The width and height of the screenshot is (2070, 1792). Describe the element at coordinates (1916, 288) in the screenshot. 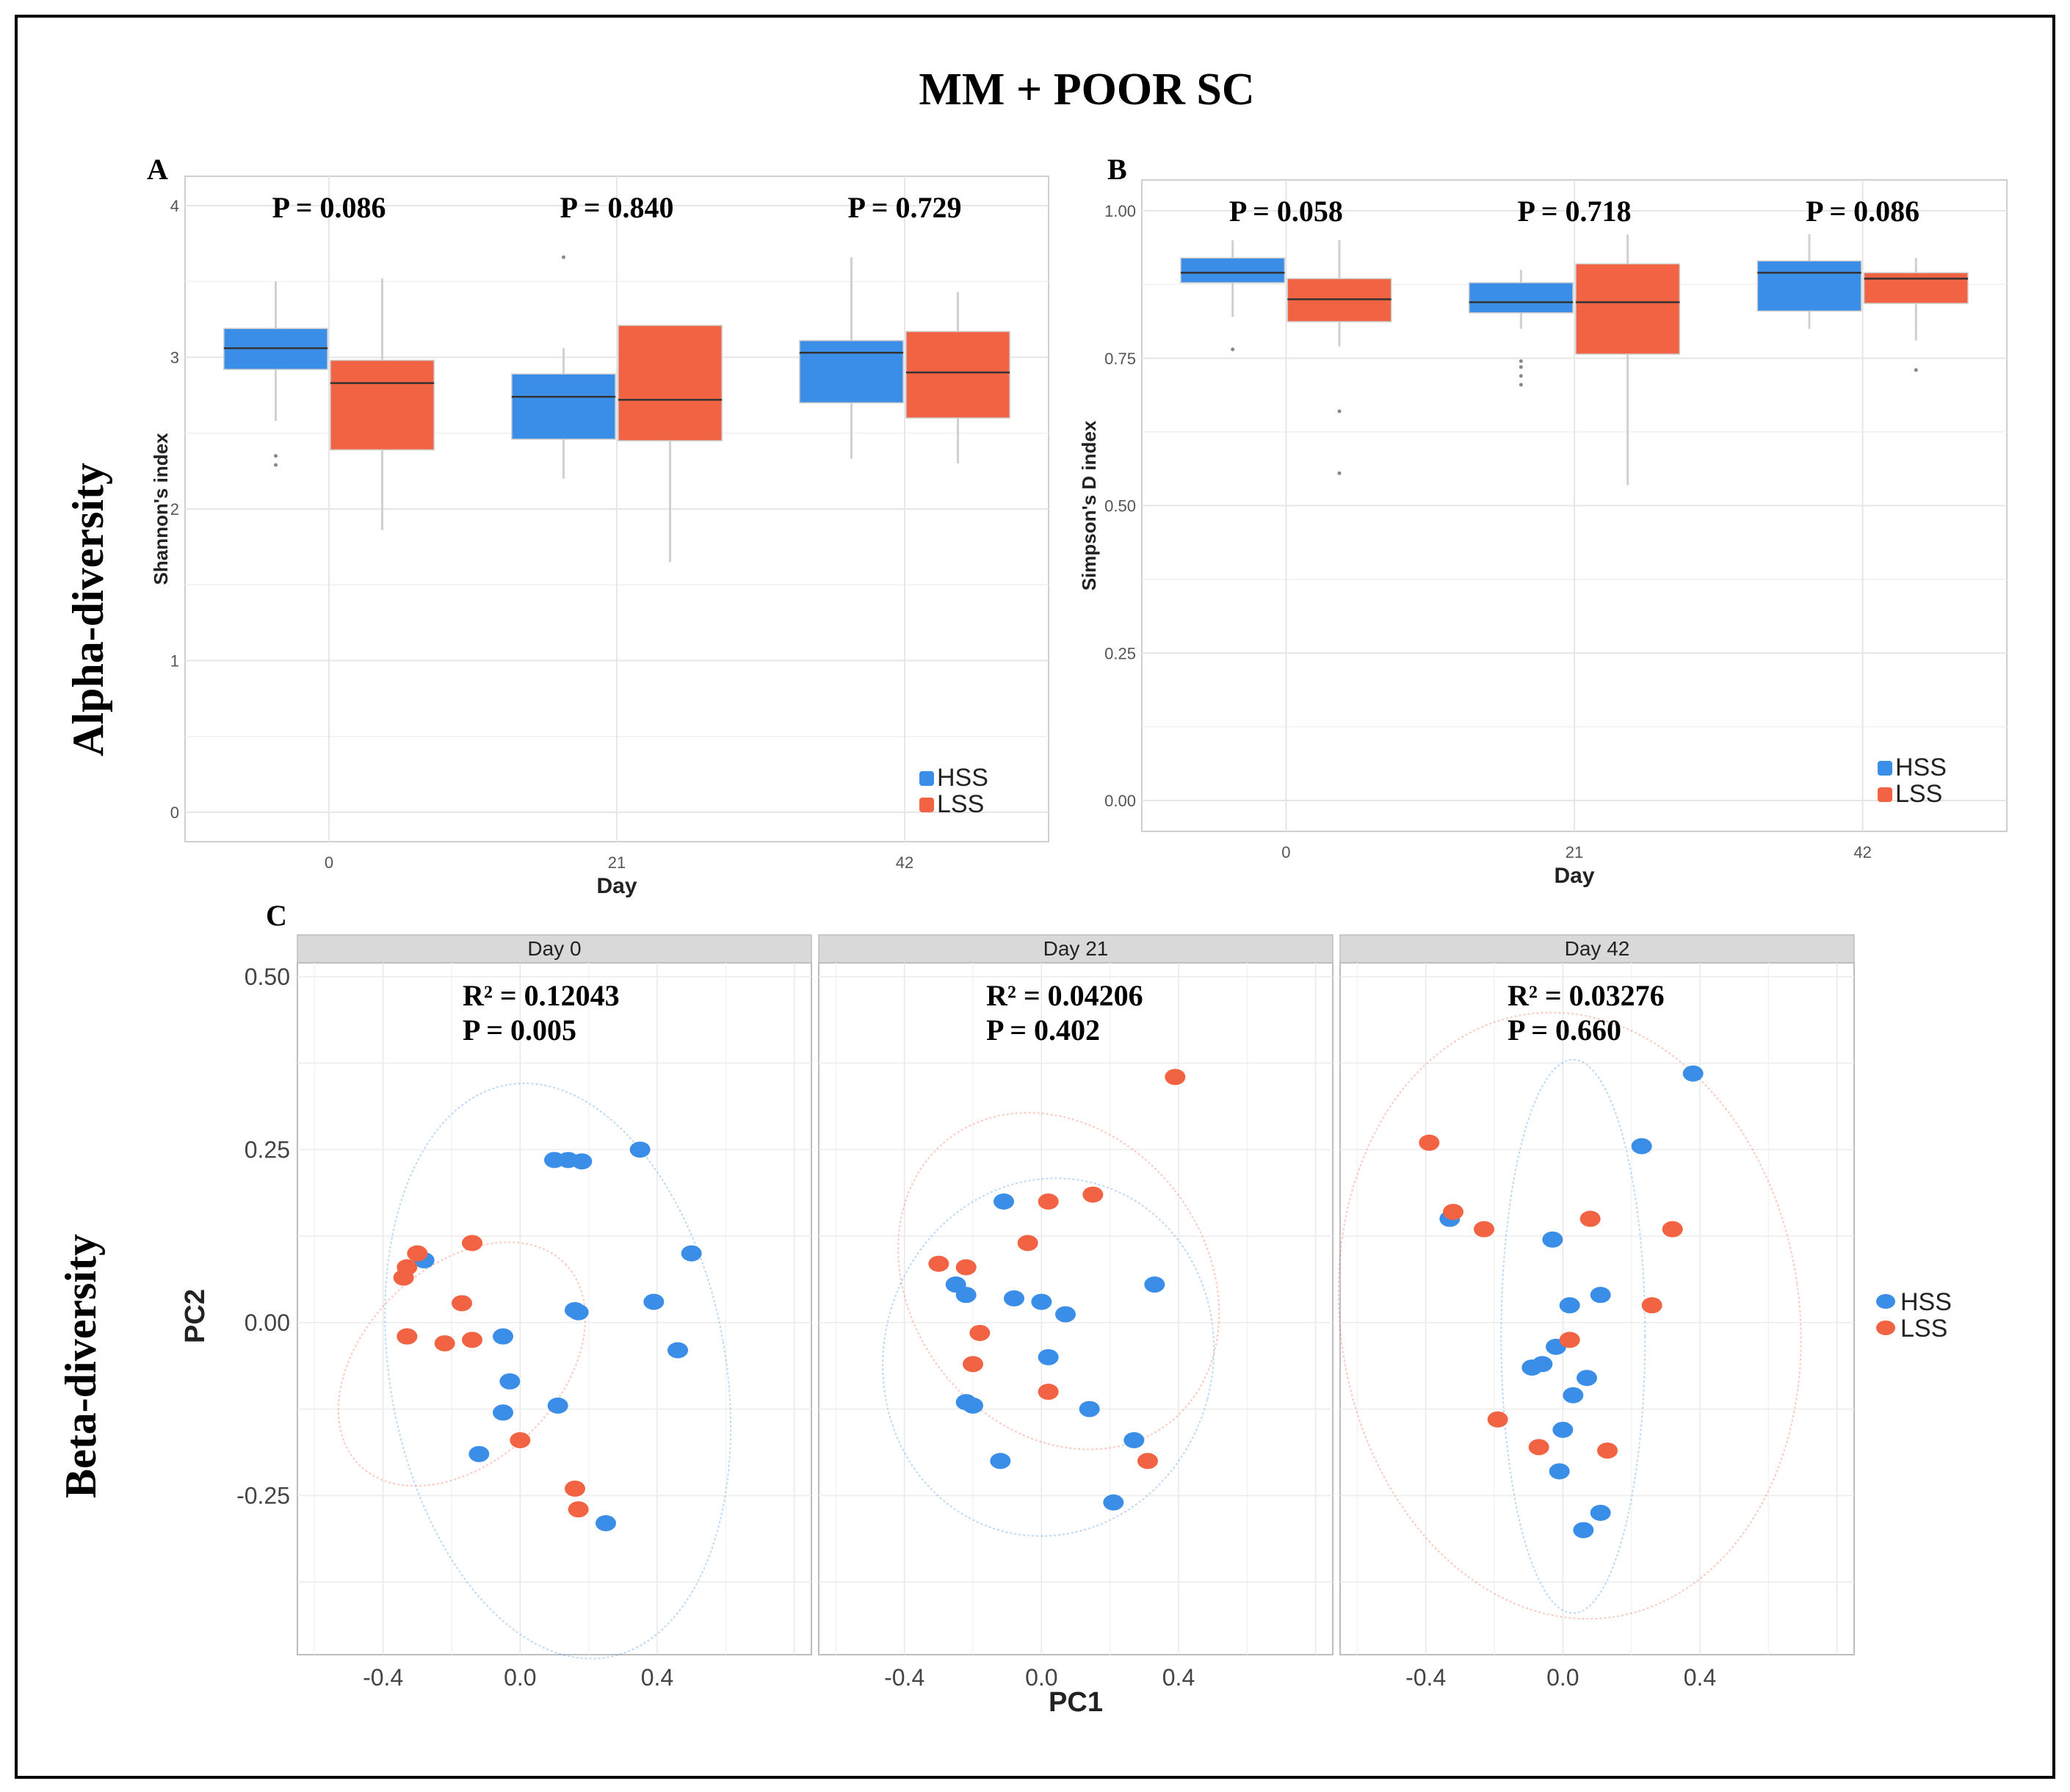

I see `box-lss` at that location.